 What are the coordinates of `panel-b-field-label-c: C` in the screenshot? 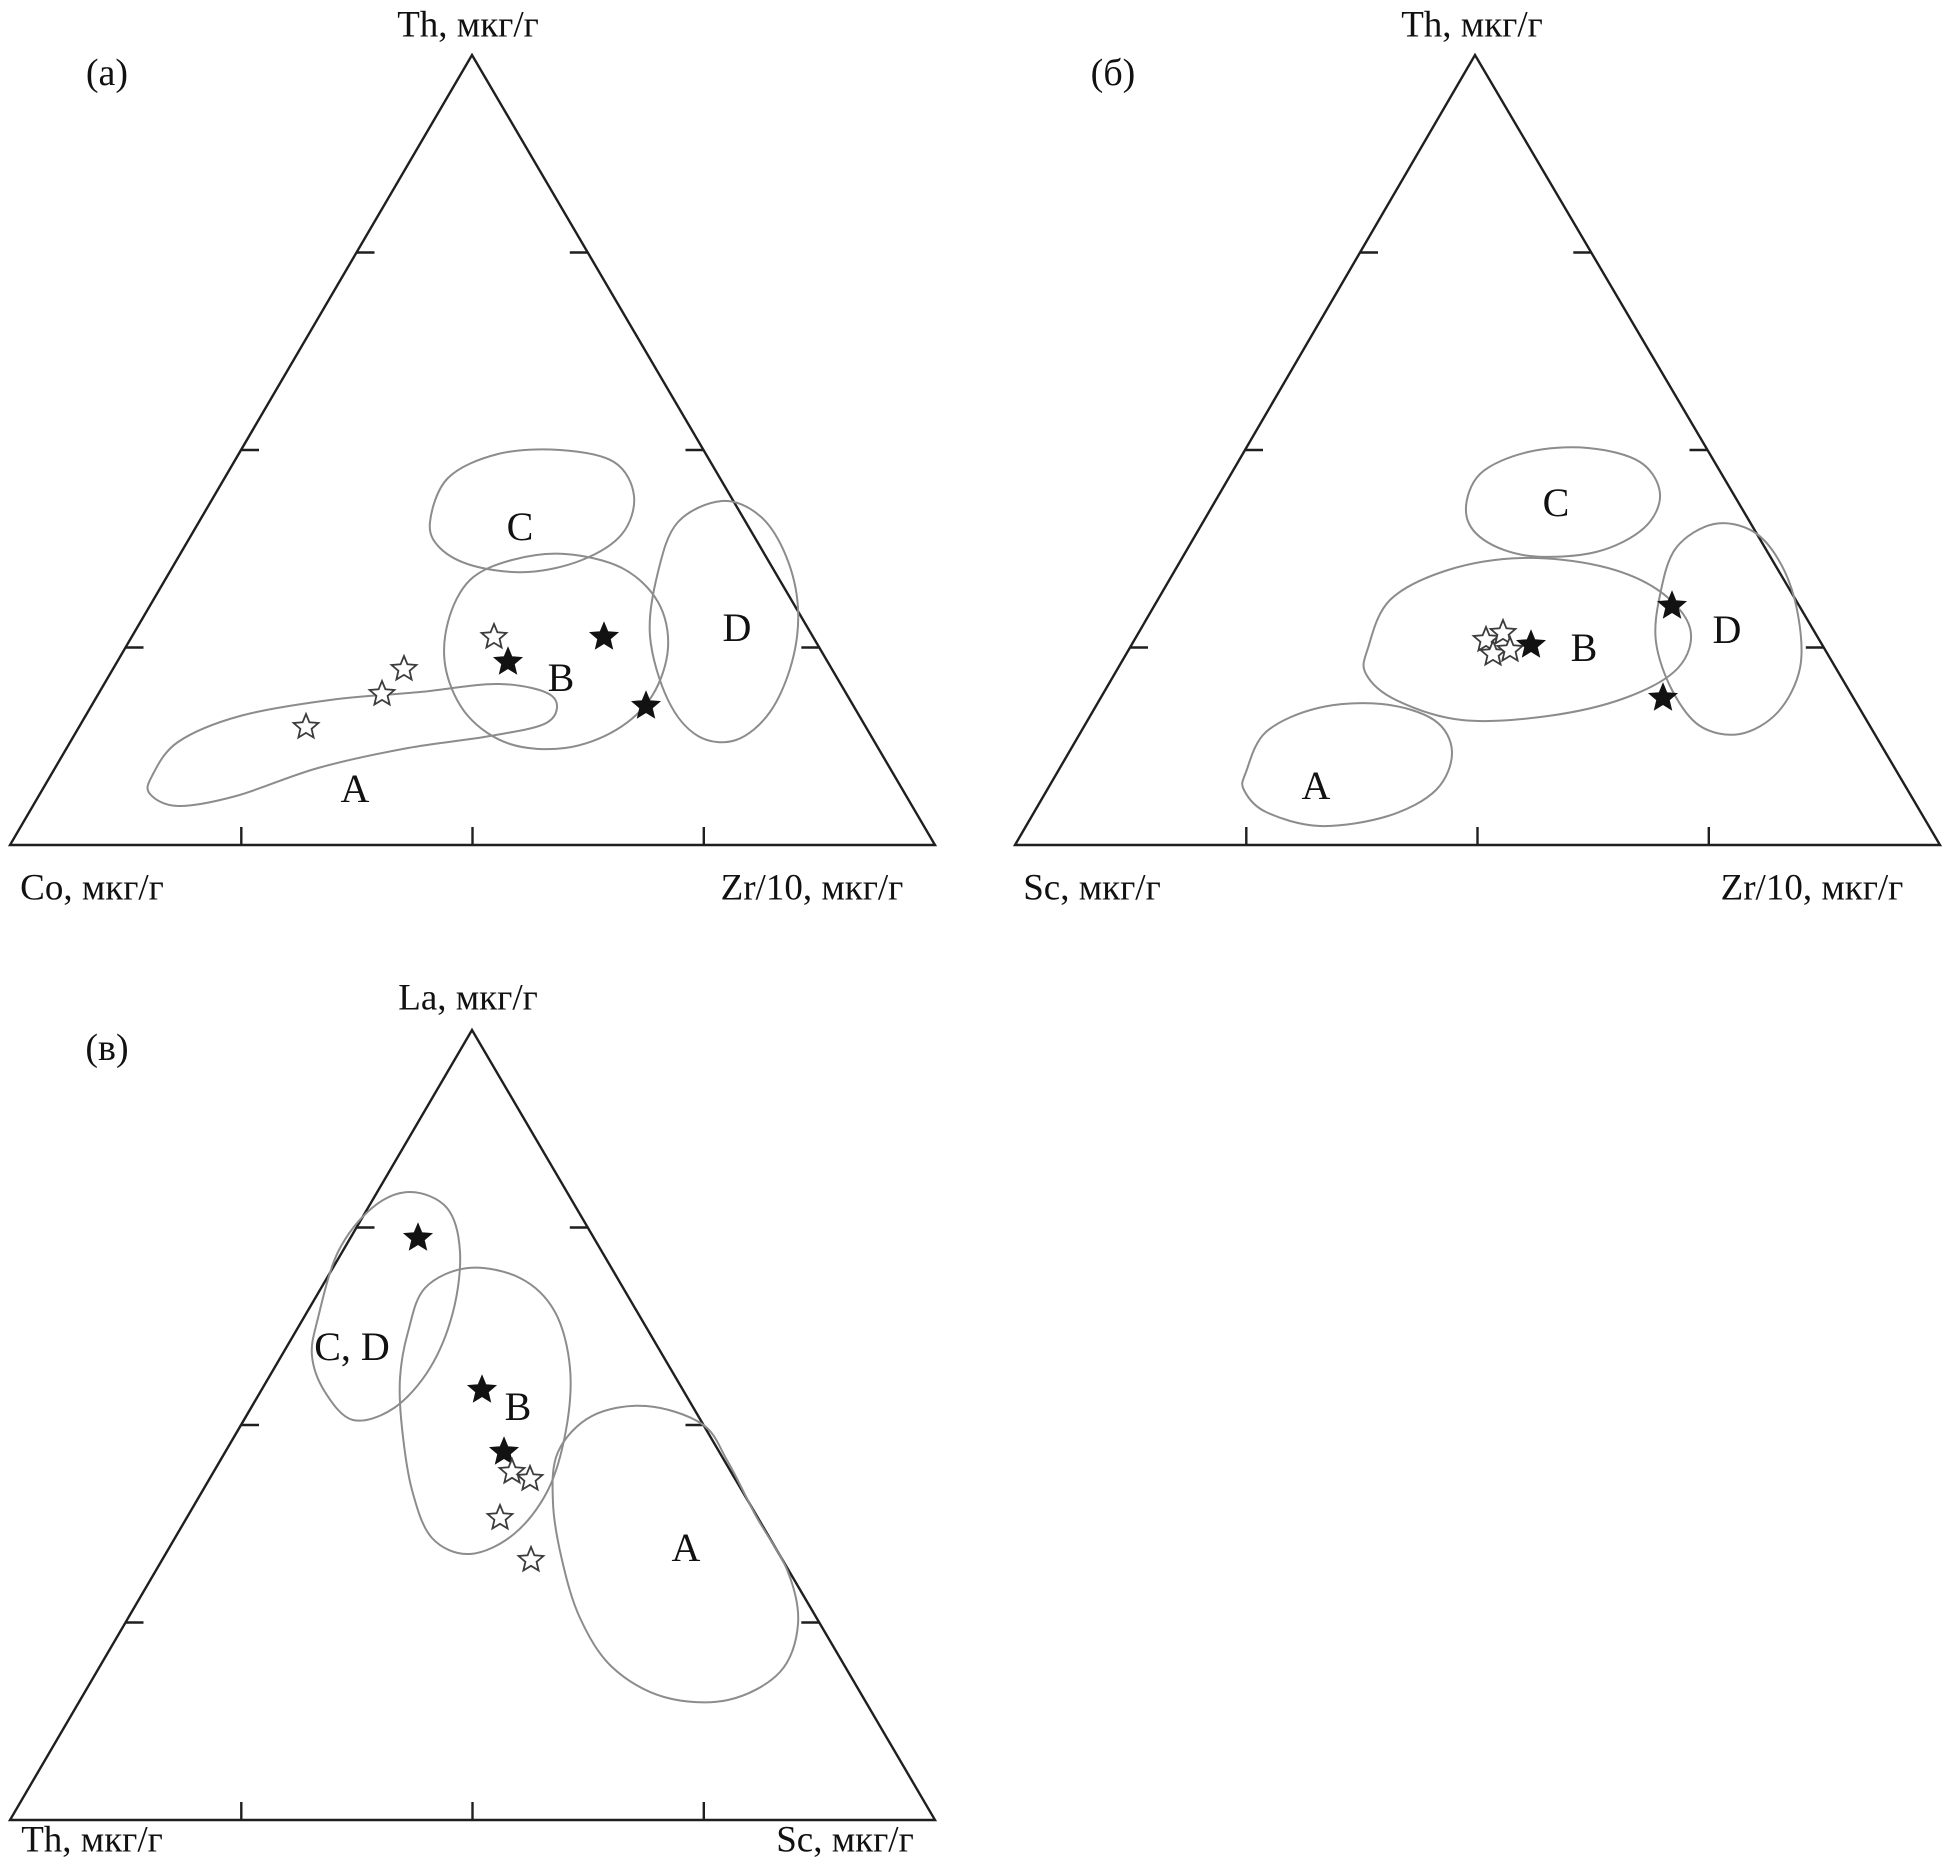 It's located at (1556, 502).